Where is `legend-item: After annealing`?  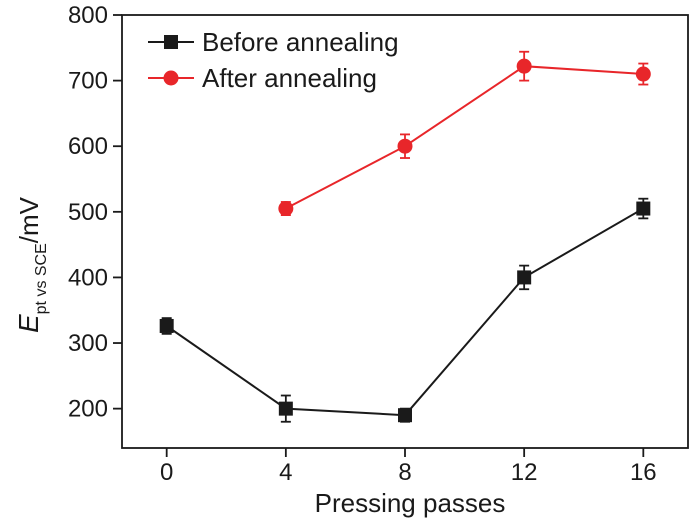 legend-item: After annealing is located at coordinates (262, 78).